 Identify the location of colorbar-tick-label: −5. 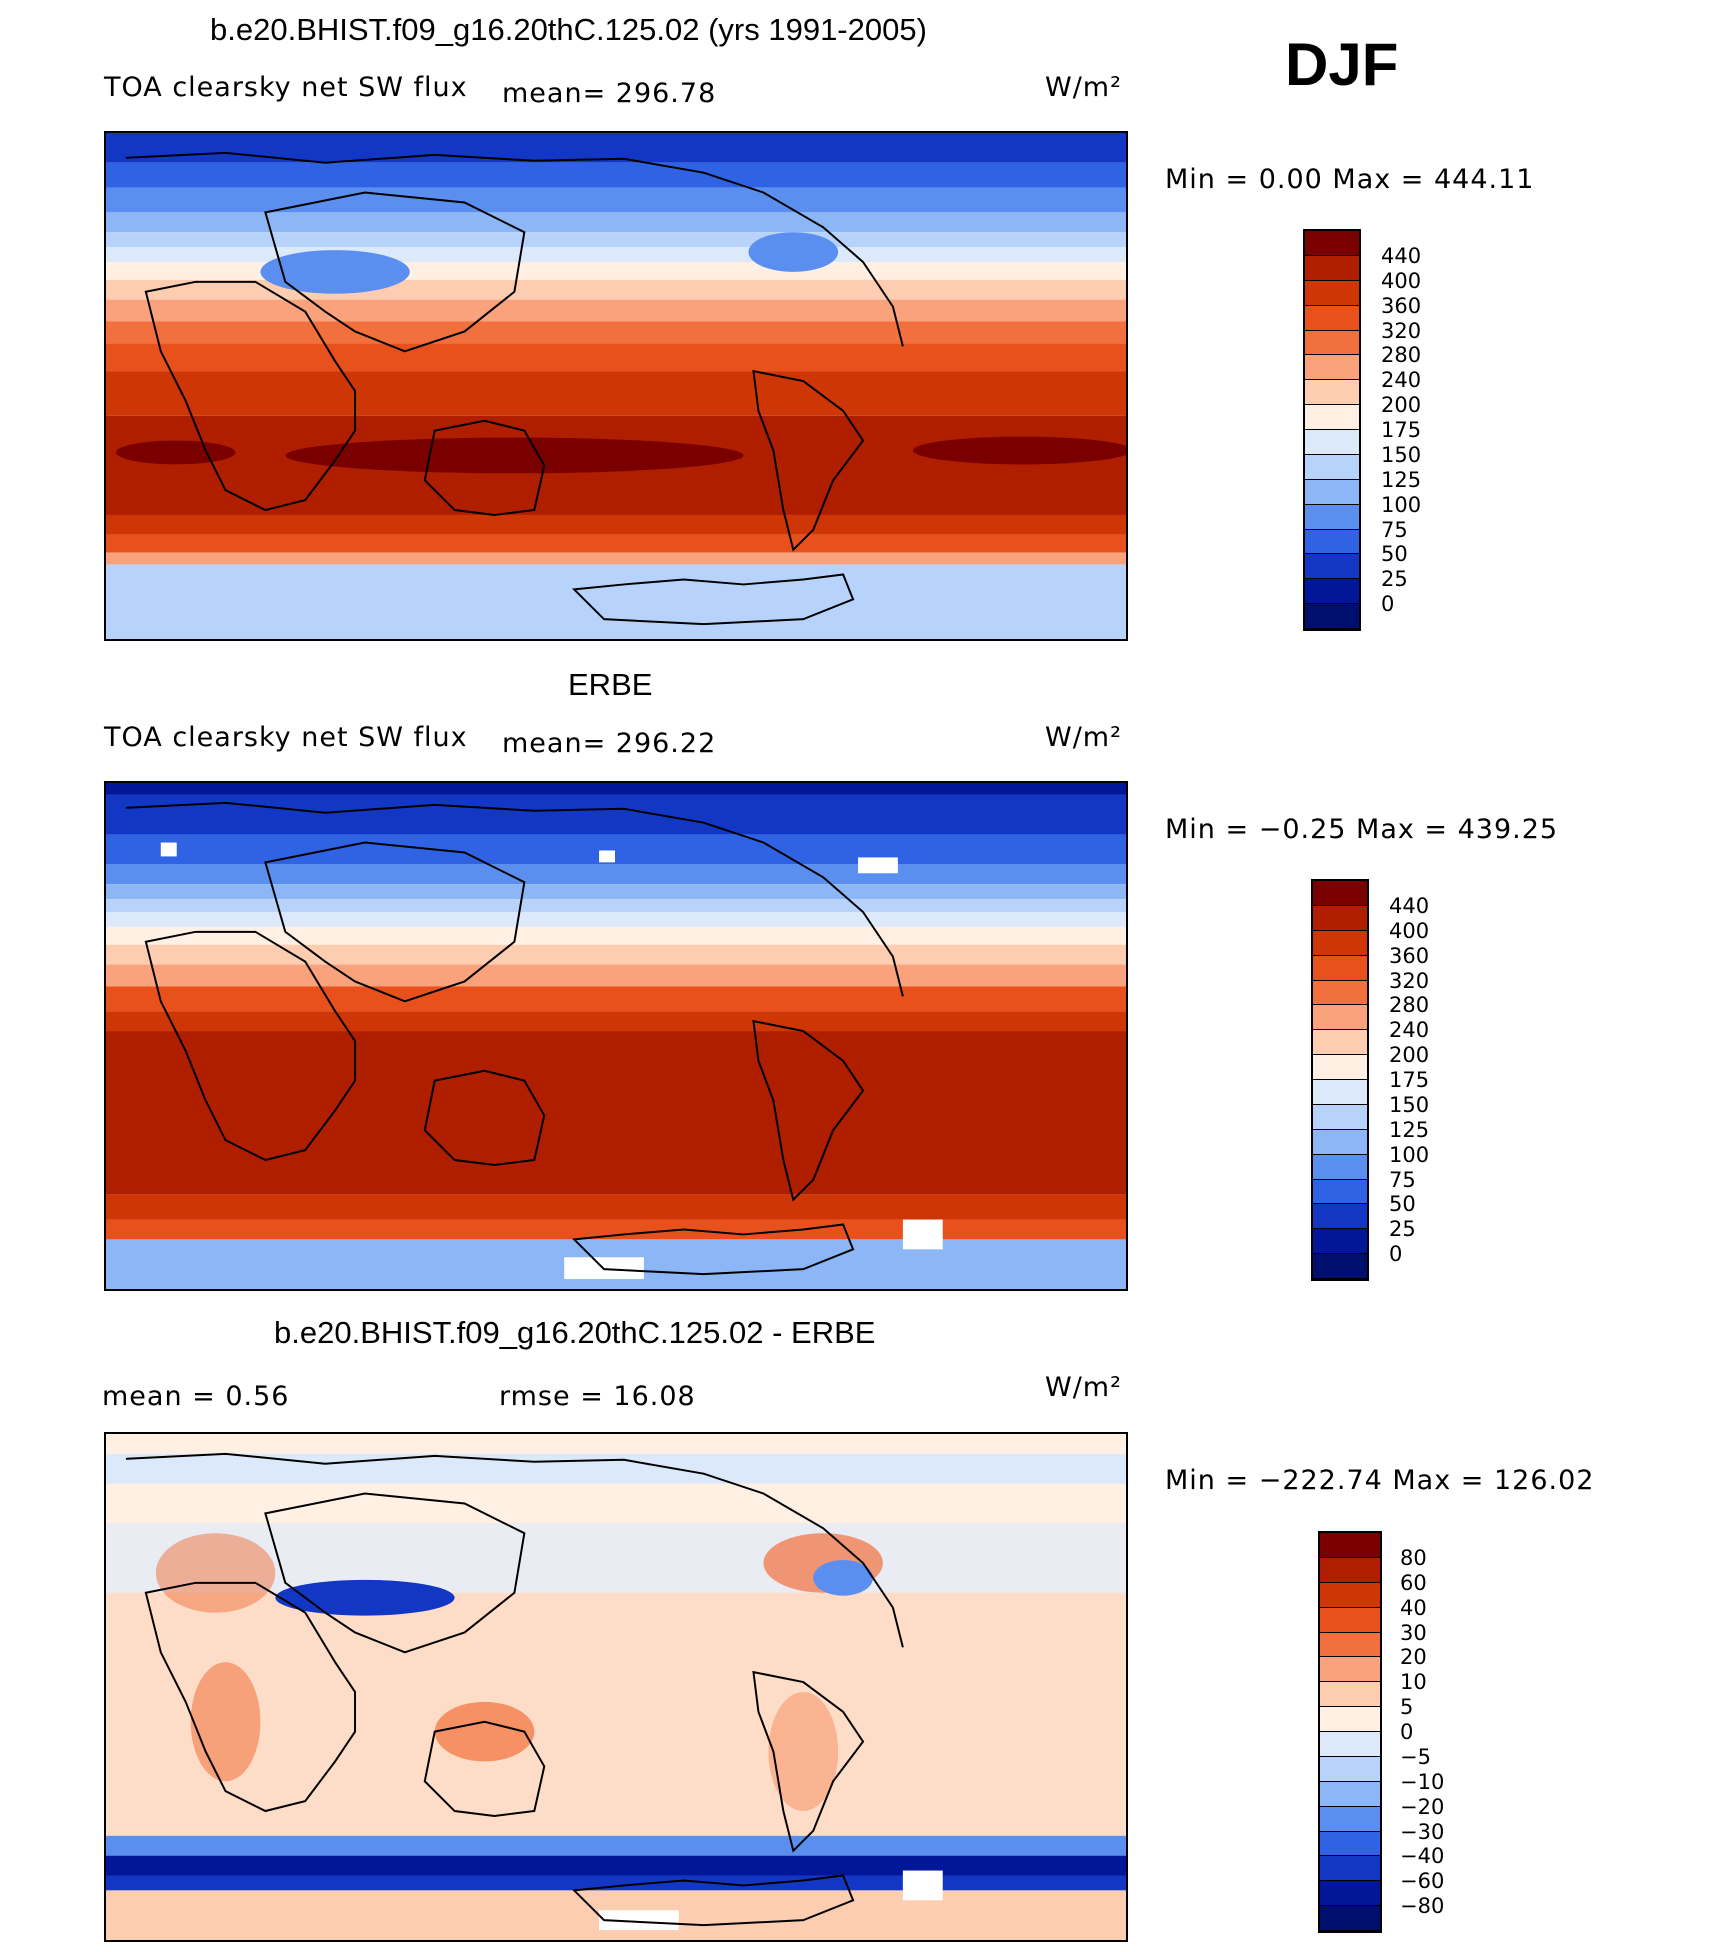
(1415, 1756).